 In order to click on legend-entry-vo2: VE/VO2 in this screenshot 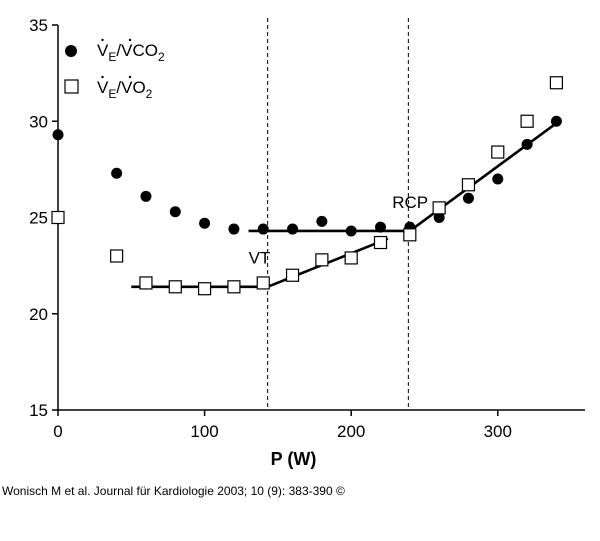, I will do `click(125, 88)`.